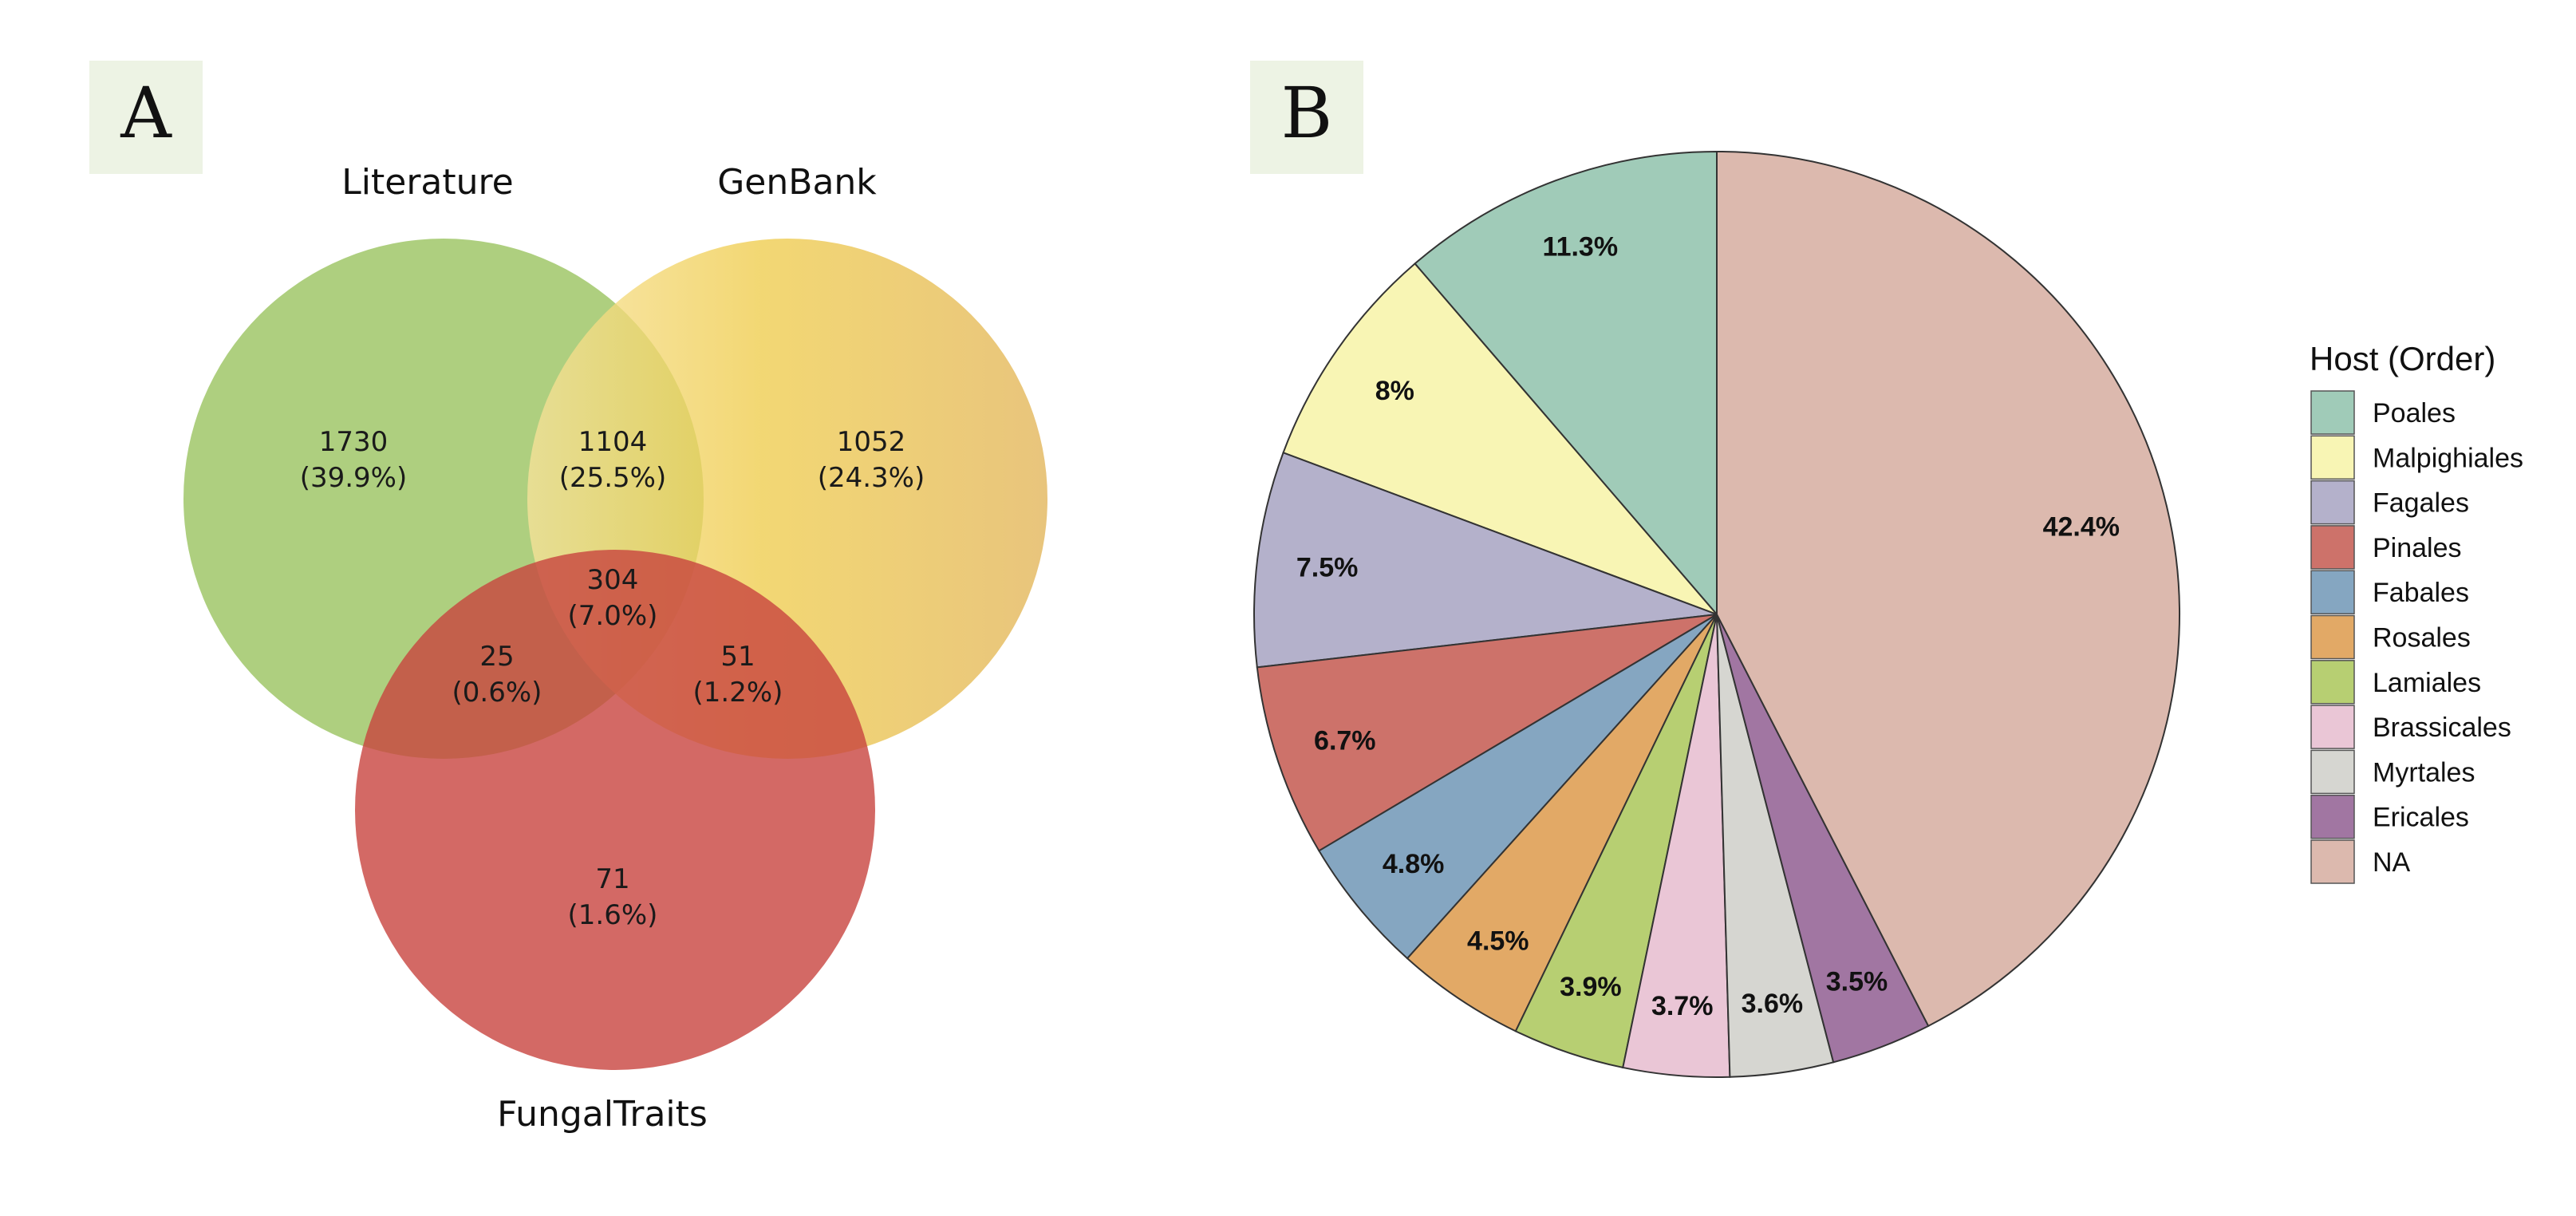  What do you see at coordinates (1591, 987) in the screenshot?
I see `pie-label-lamiales: 3.9%` at bounding box center [1591, 987].